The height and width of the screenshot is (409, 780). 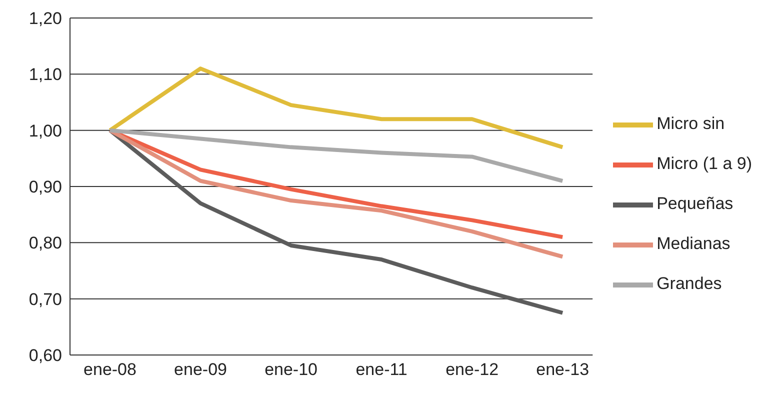 What do you see at coordinates (45, 18) in the screenshot?
I see `y-tick-label: 1,20` at bounding box center [45, 18].